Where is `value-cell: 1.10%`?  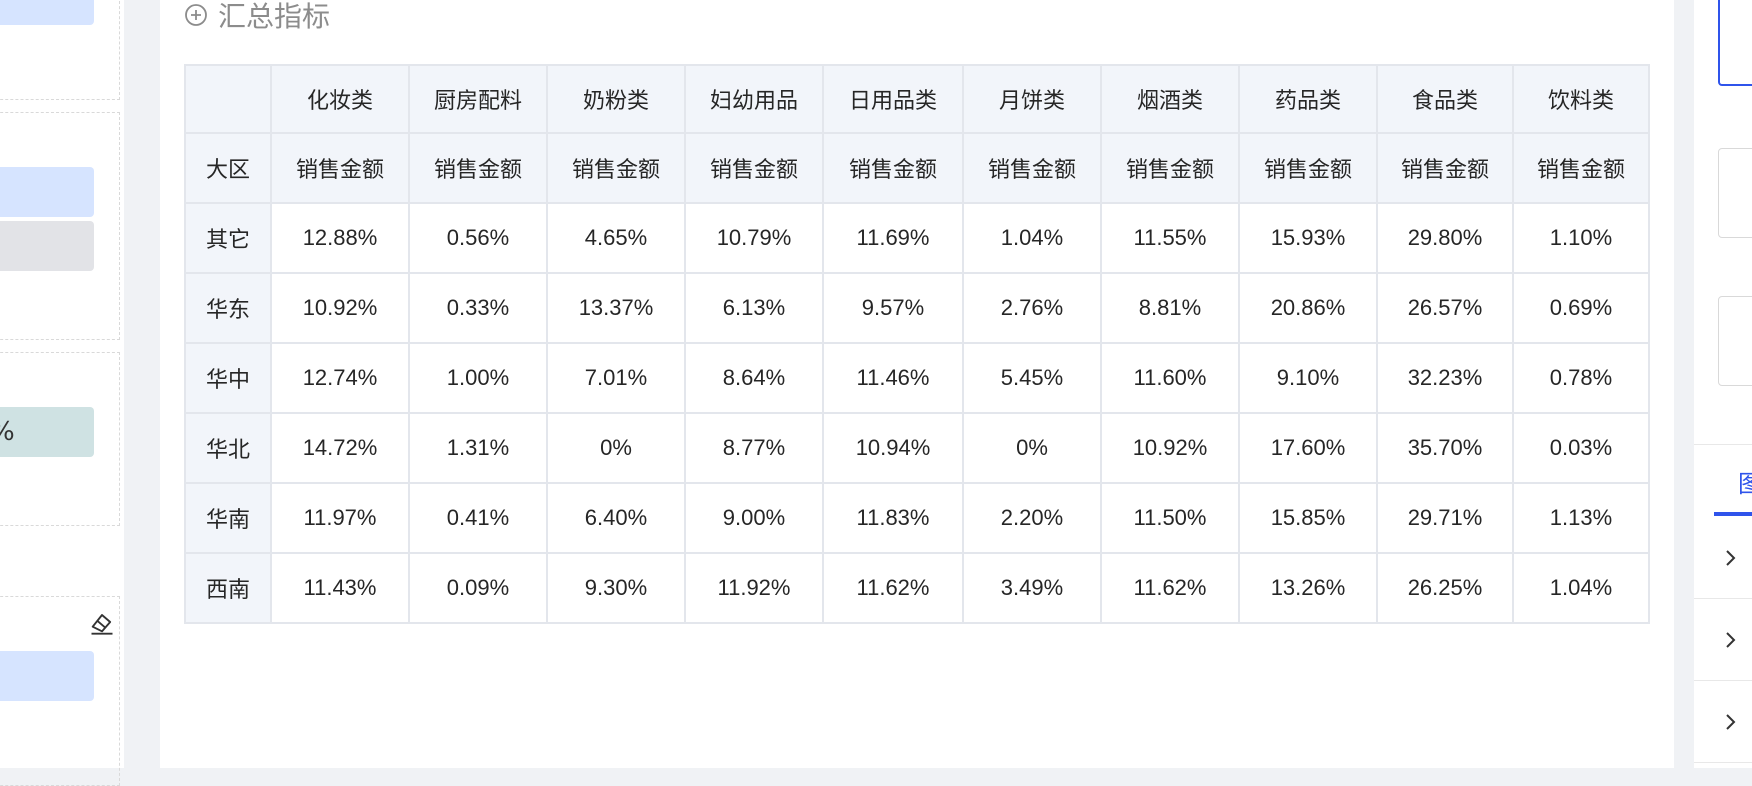
value-cell: 1.10% is located at coordinates (1581, 238).